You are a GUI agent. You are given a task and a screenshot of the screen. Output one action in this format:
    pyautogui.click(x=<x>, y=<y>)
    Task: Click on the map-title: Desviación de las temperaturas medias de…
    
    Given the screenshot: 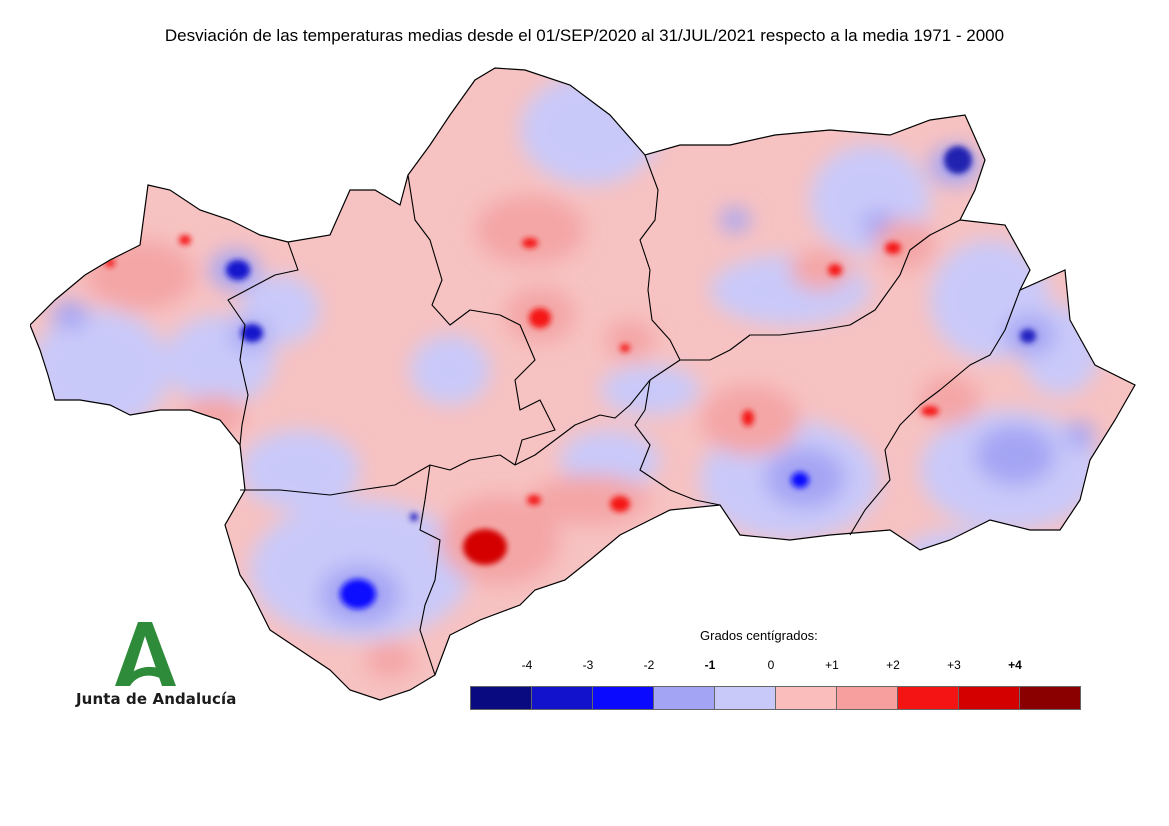 What is the action you would take?
    pyautogui.click(x=584, y=35)
    